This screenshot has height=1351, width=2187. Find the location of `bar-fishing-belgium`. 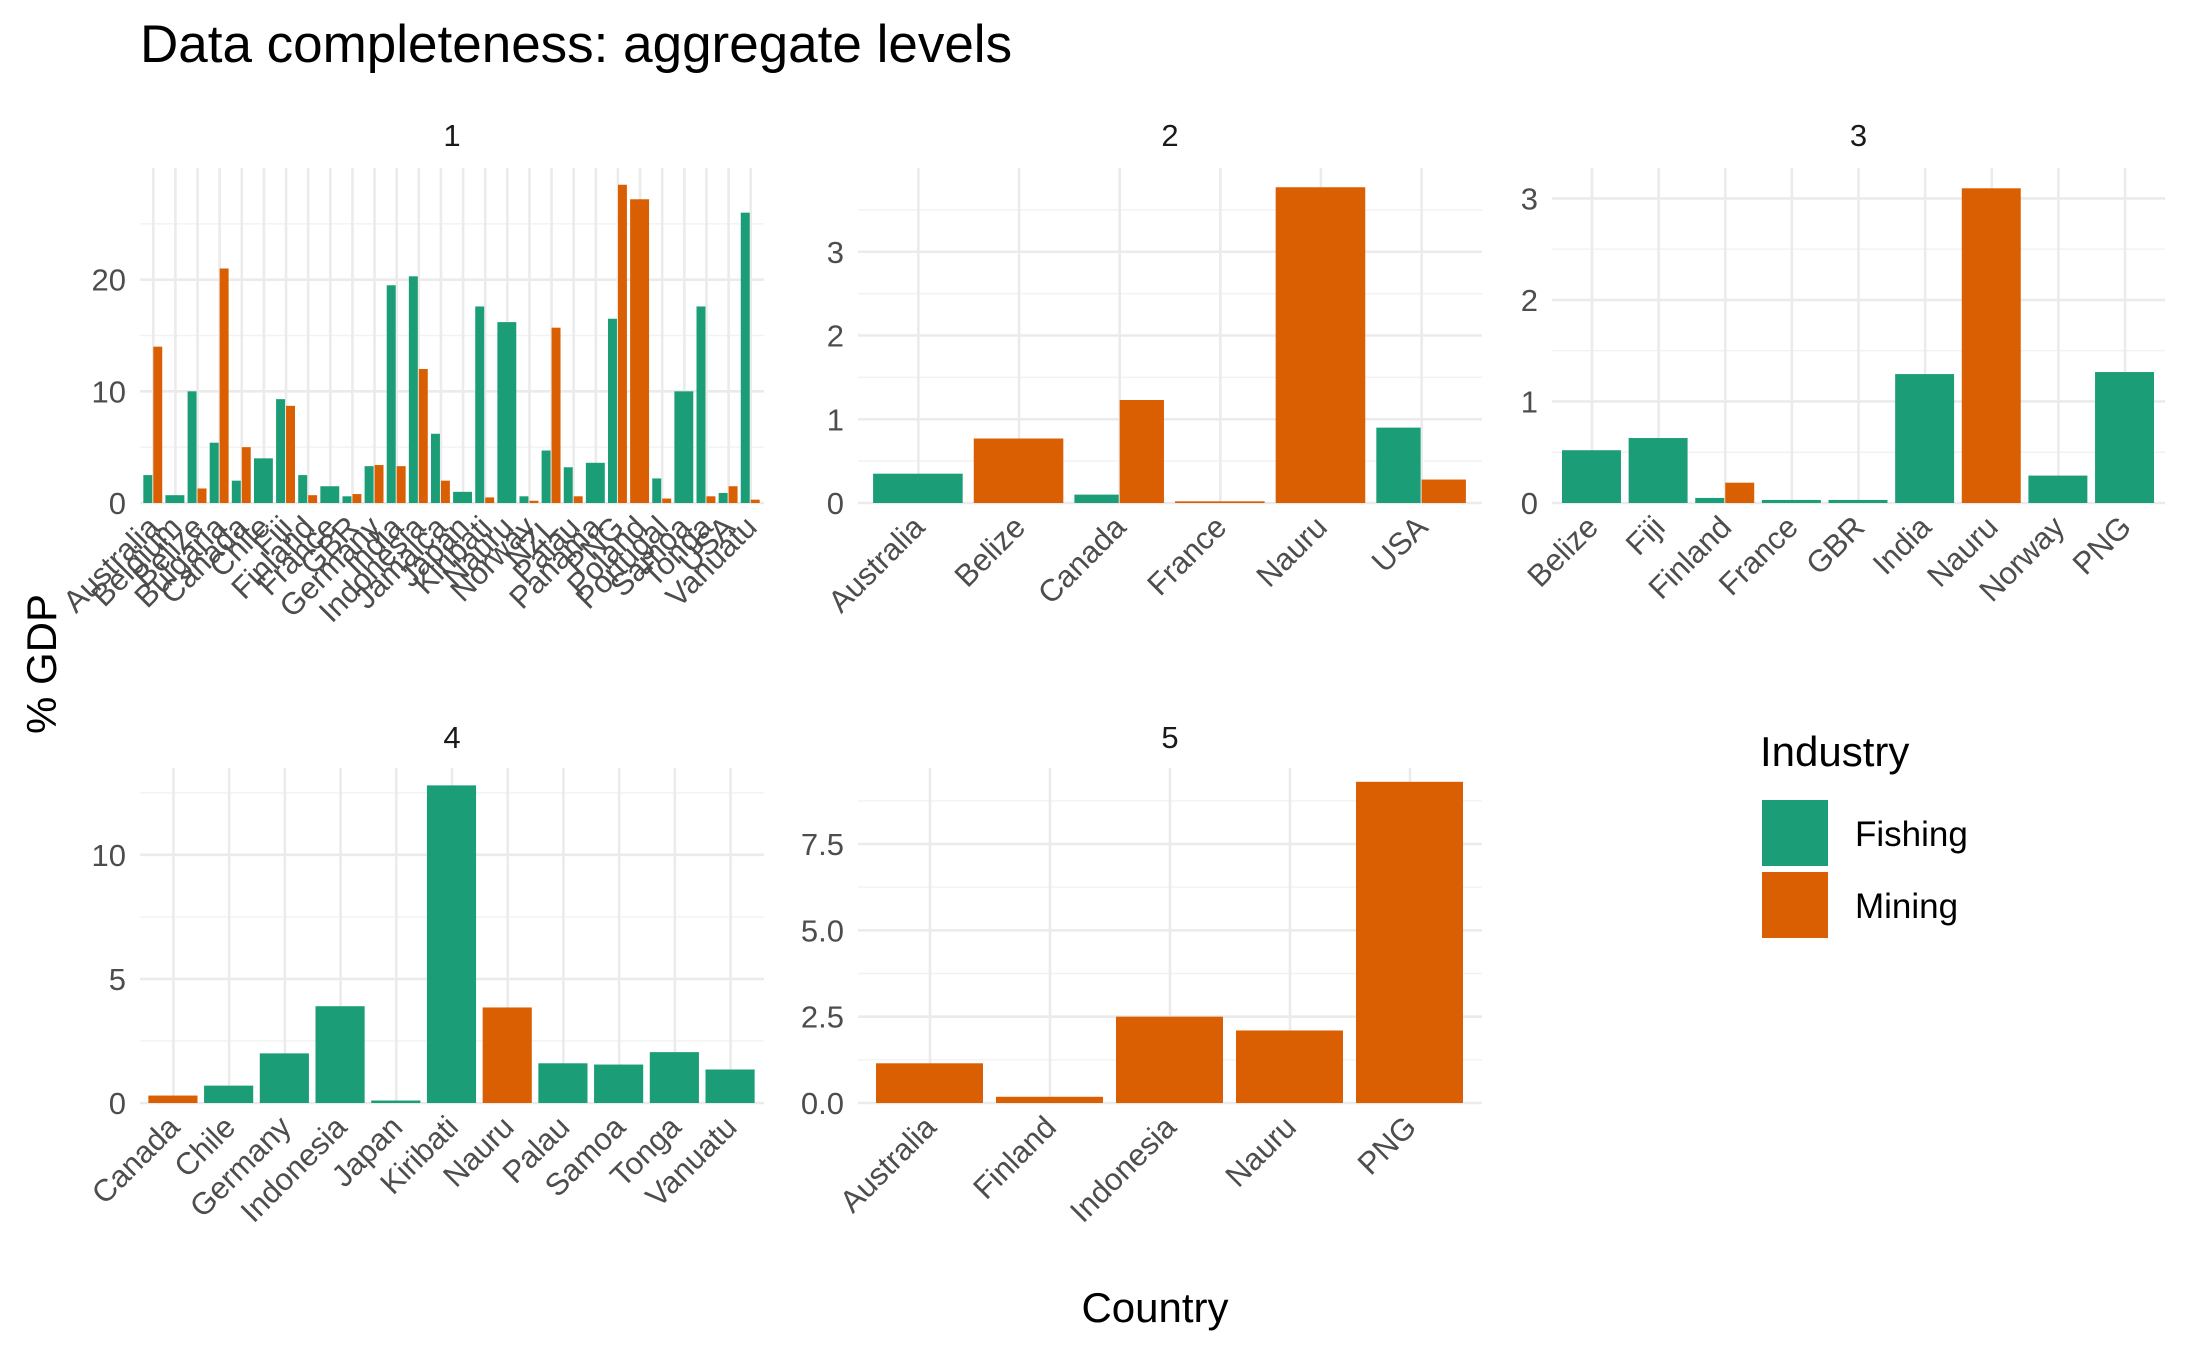

bar-fishing-belgium is located at coordinates (175, 499).